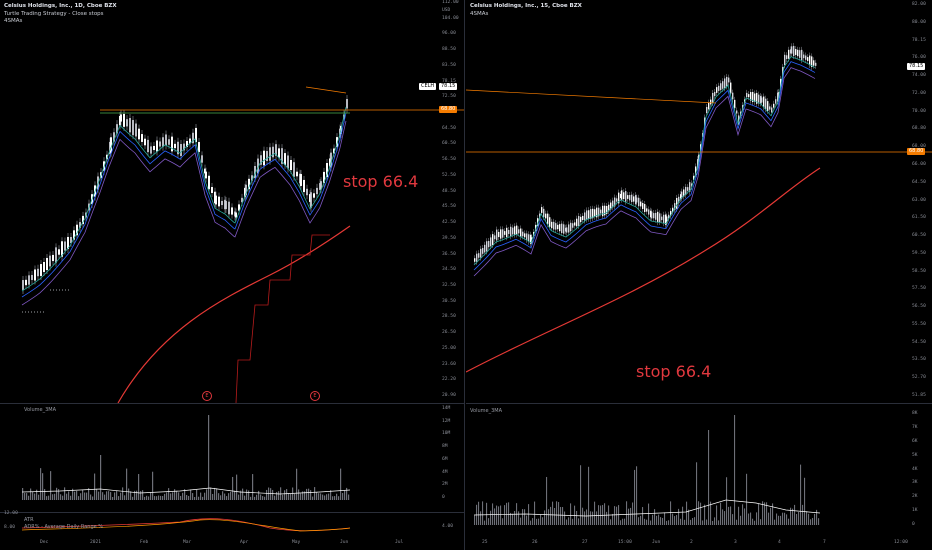 This screenshot has width=932, height=550. Describe the element at coordinates (449, 317) in the screenshot. I see `daily-price-tick: 28.50` at that location.